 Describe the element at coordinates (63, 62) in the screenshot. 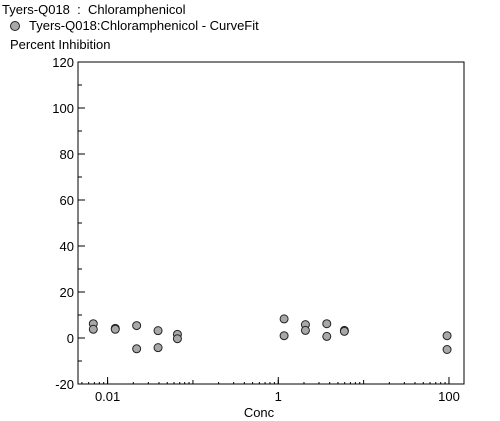

I see `y-tick-label: 120` at that location.